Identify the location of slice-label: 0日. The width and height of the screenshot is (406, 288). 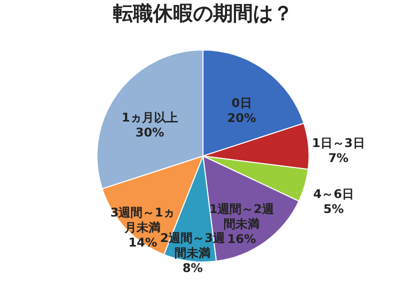
(241, 103).